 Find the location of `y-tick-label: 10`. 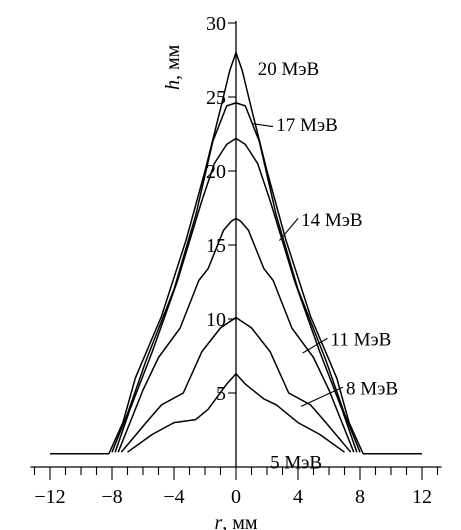

y-tick-label: 10 is located at coordinates (216, 320).